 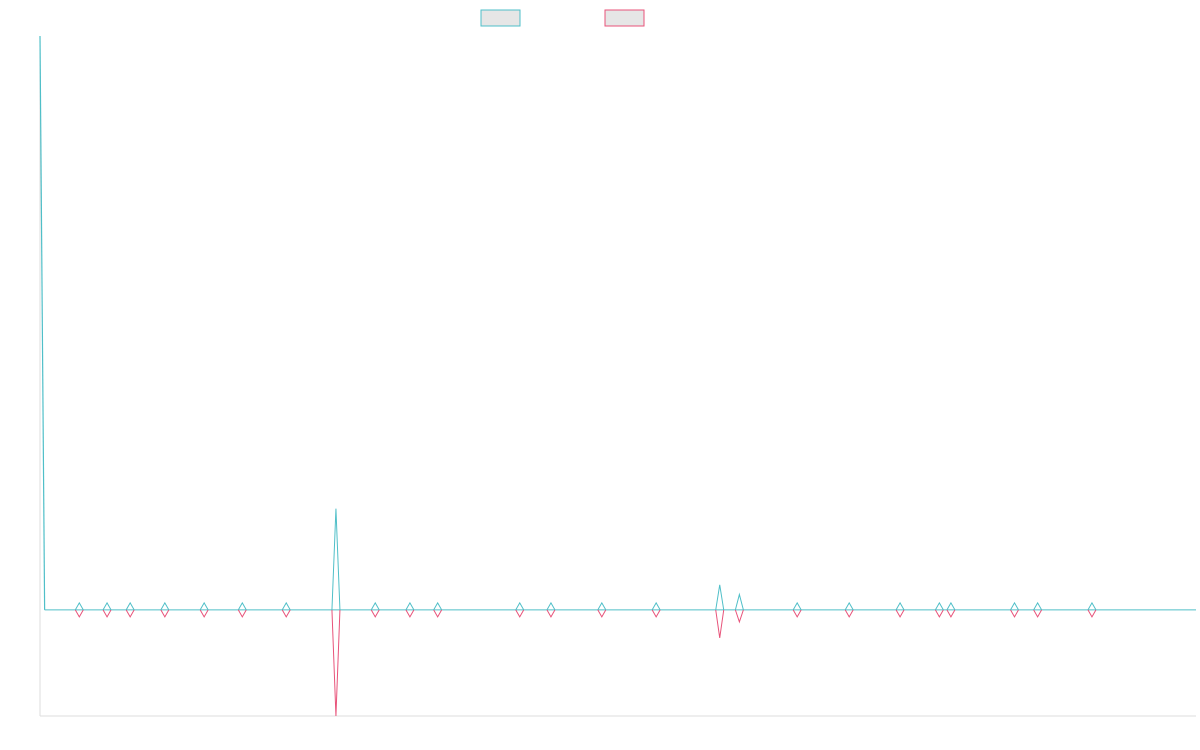 I want to click on legend-swatch-lower, so click(x=624, y=18).